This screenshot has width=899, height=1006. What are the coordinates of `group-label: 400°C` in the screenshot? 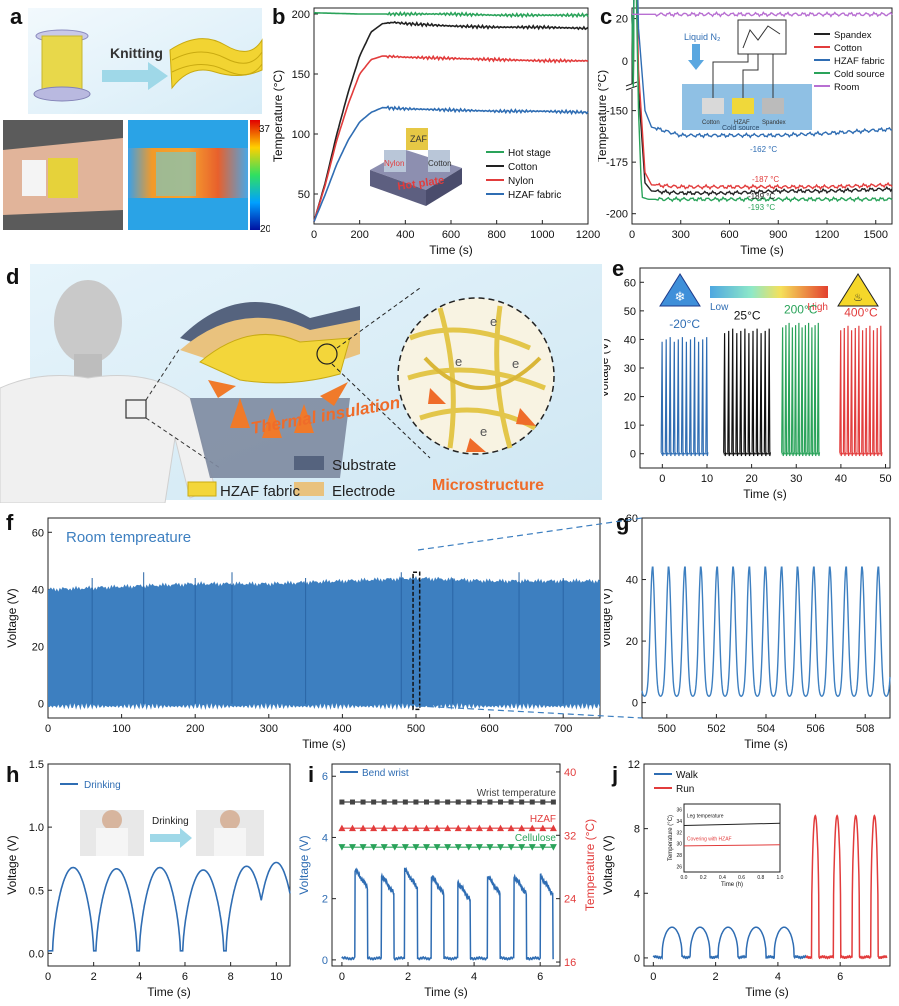 It's located at (861, 313).